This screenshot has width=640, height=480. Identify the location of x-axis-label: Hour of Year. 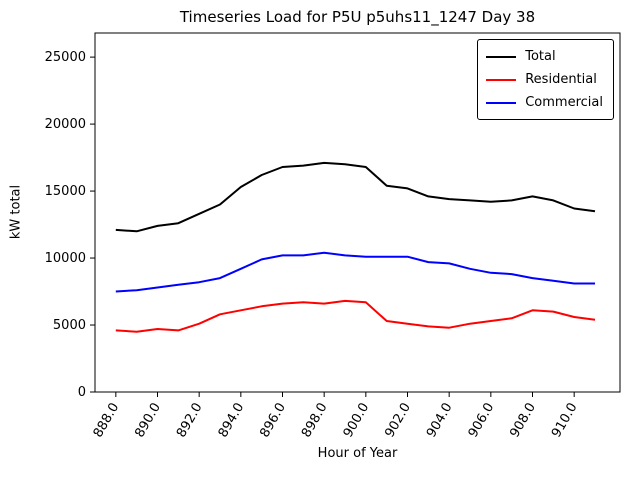
(357, 453).